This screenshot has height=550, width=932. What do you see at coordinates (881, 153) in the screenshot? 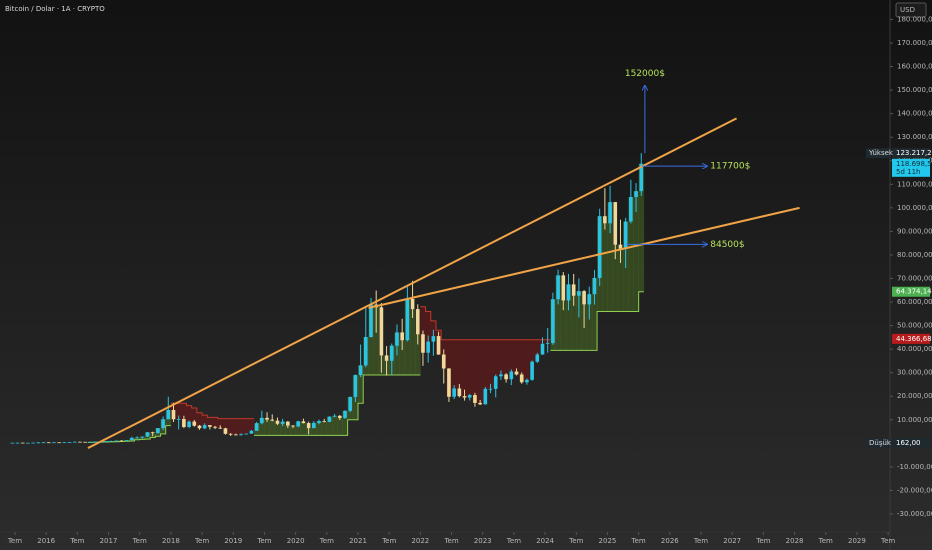
I see `badge-prefix: Yüksek` at bounding box center [881, 153].